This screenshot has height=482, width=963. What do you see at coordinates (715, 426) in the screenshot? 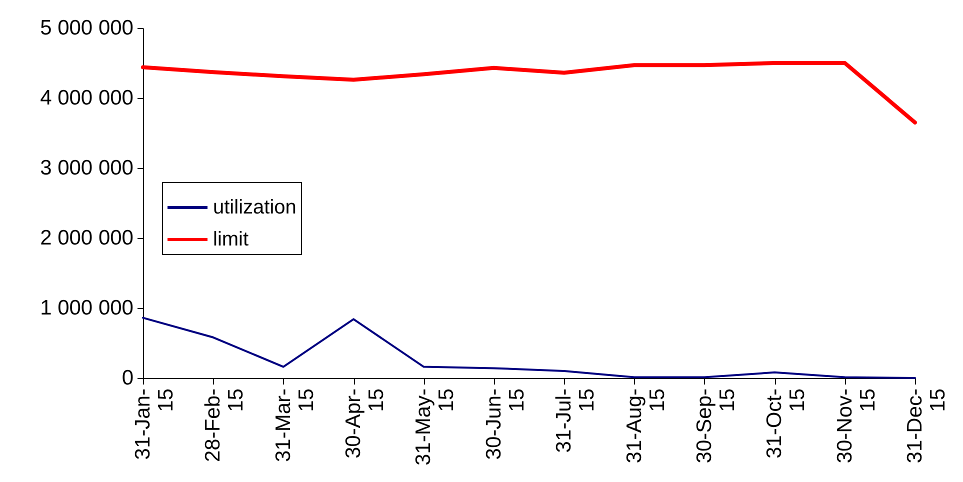
I see `x-tick-label: 30-Sep-15` at bounding box center [715, 426].